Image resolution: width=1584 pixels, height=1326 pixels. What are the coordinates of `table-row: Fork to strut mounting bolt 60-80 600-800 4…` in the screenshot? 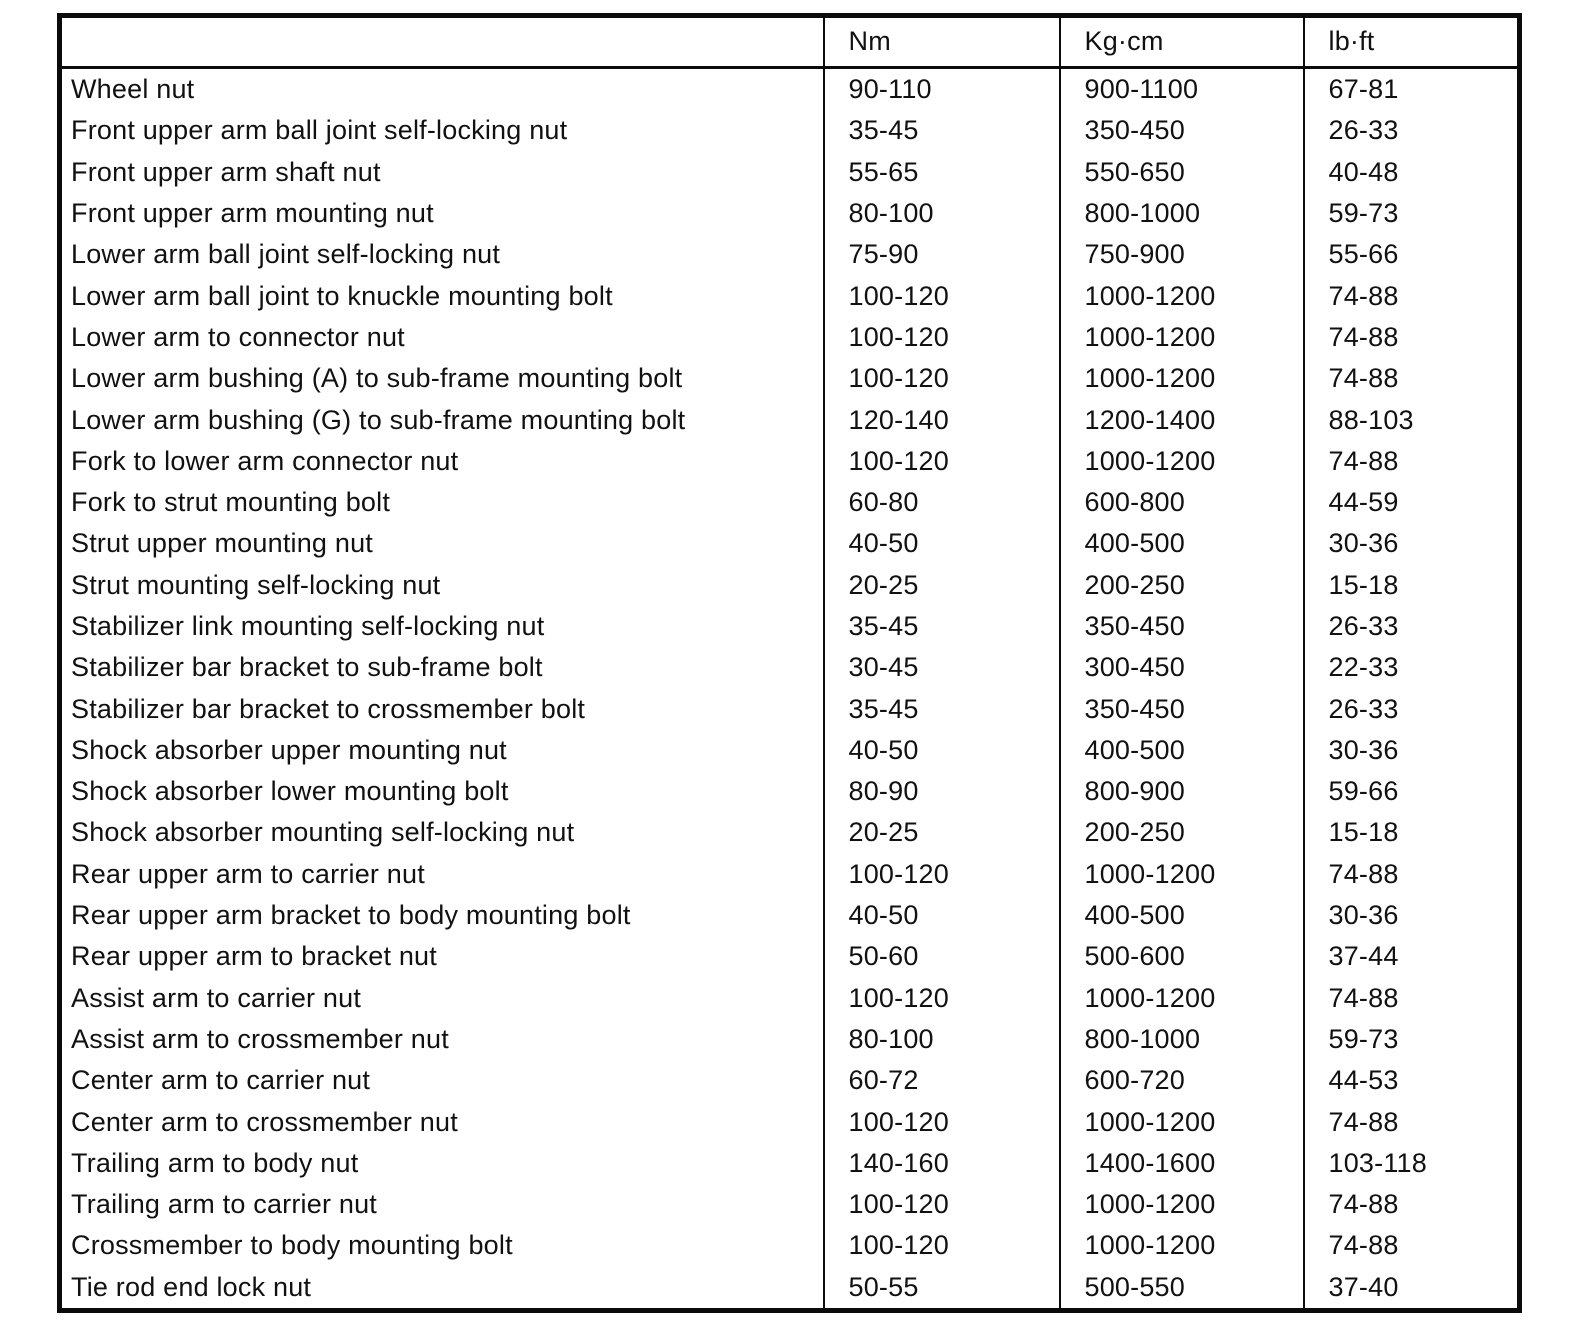 It's located at (790, 502).